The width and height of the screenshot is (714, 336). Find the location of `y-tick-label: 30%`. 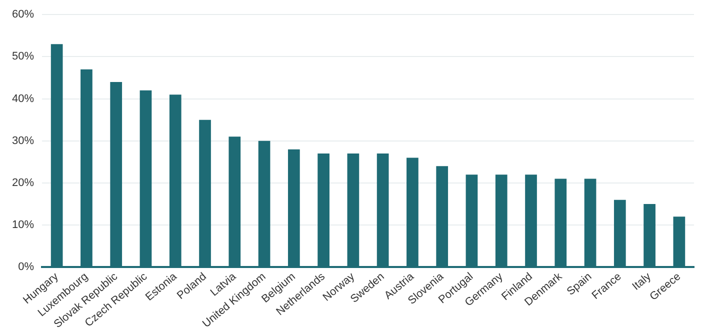

y-tick-label: 30% is located at coordinates (23, 140).